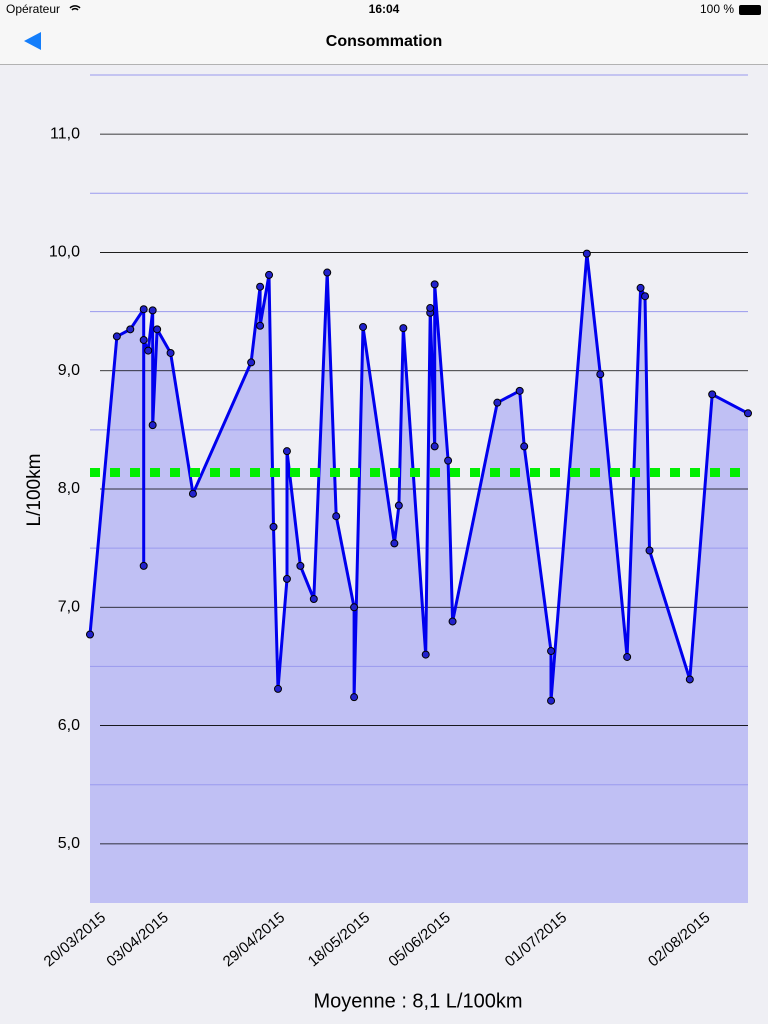 The image size is (768, 1024). What do you see at coordinates (33, 9) in the screenshot?
I see `carrier: Opérateur` at bounding box center [33, 9].